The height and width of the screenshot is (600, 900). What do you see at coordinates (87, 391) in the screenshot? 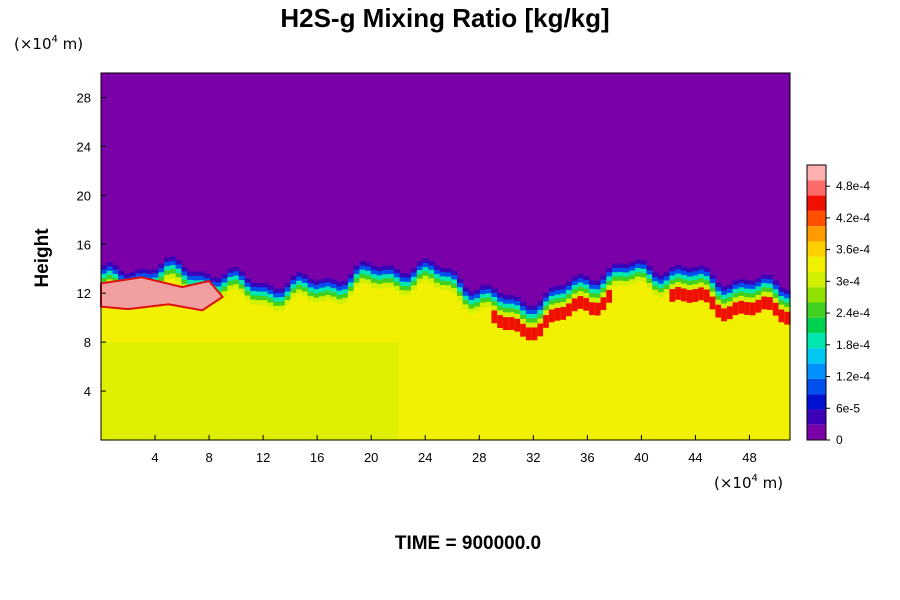
I see `y-tick-label: 4` at bounding box center [87, 391].